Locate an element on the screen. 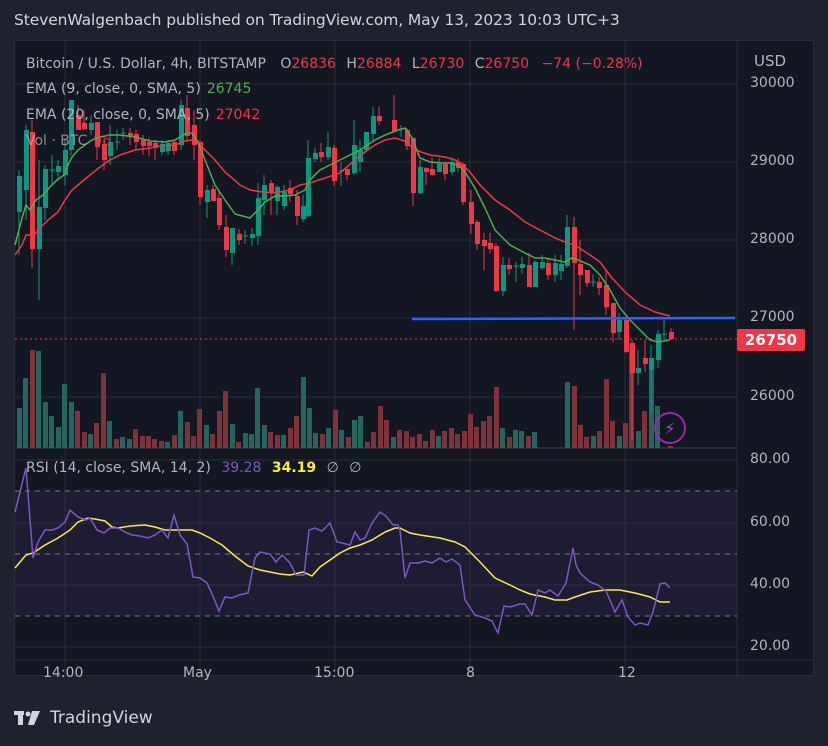 The height and width of the screenshot is (746, 828). rsi-tick: 80.00 is located at coordinates (770, 459).